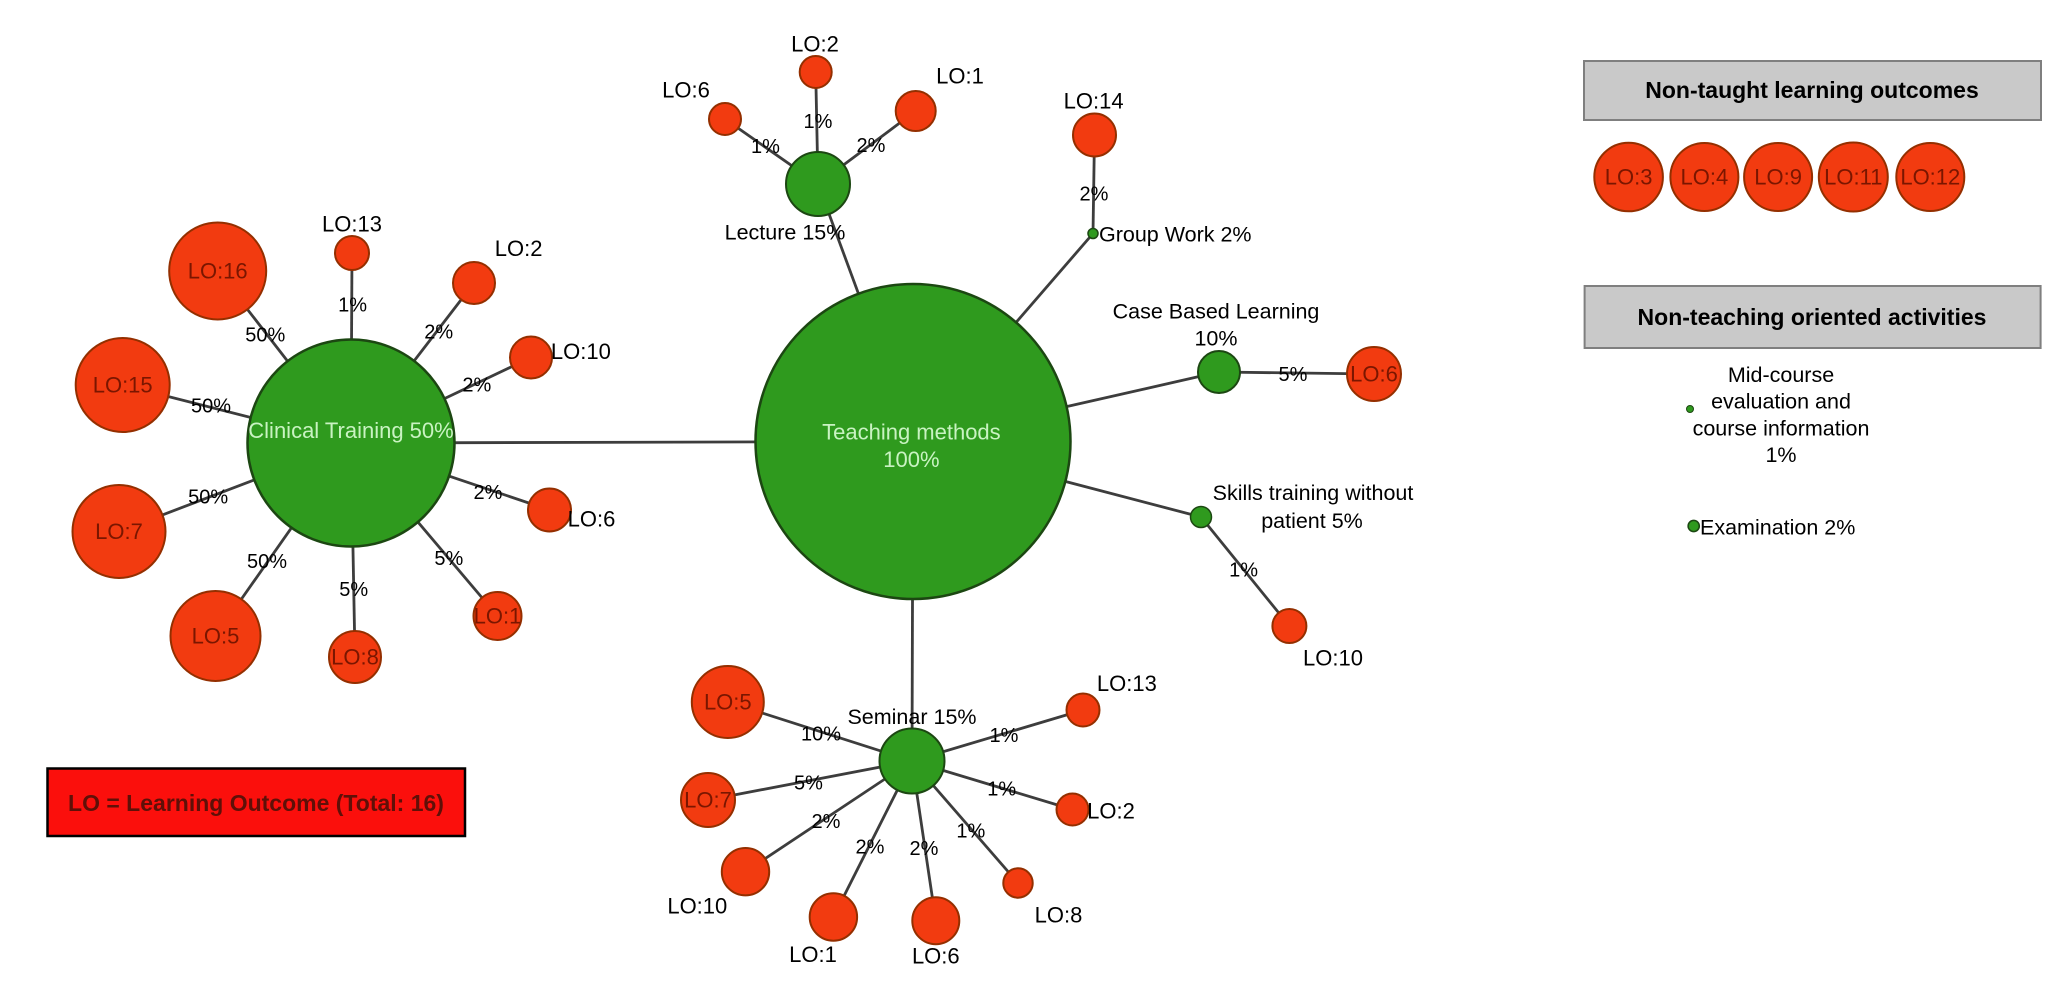 Image resolution: width=2059 pixels, height=1001 pixels. Describe the element at coordinates (1313, 493) in the screenshot. I see `svg-text: Skills training without` at that location.